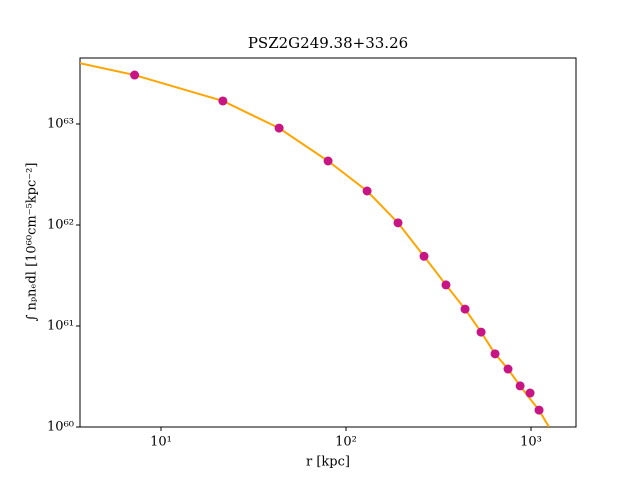 This screenshot has height=480, width=640. Describe the element at coordinates (60, 427) in the screenshot. I see `y-tick-label: 10⁶⁰` at that location.